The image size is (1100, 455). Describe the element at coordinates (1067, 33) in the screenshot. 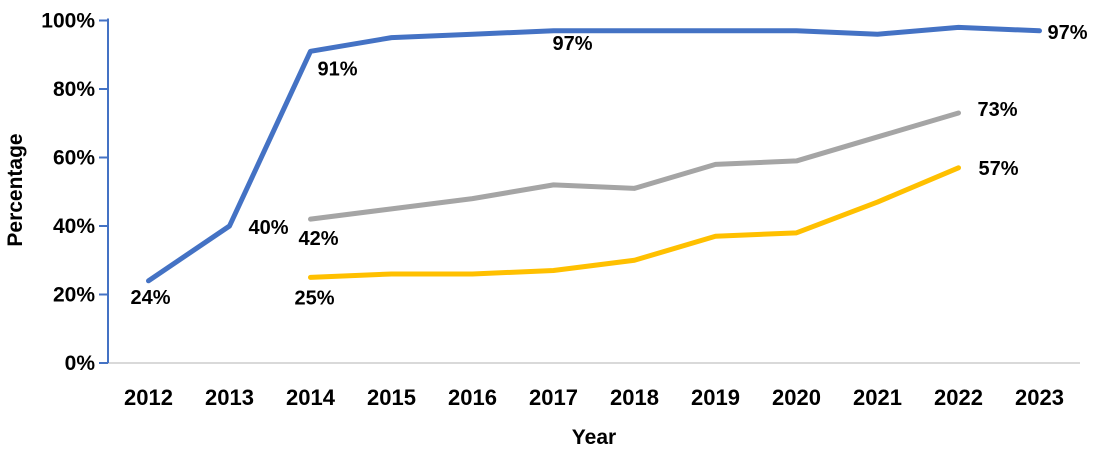

I see `data-label-blue-2023: 97%` at that location.